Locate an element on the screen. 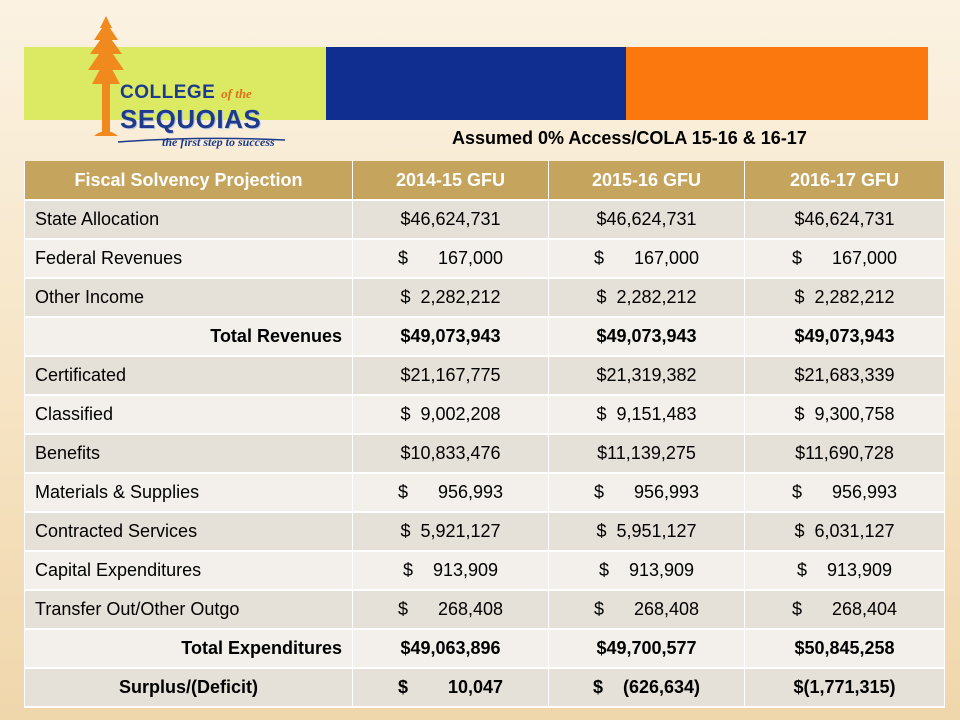 The image size is (960, 720). row-label: Other Income is located at coordinates (188, 298).